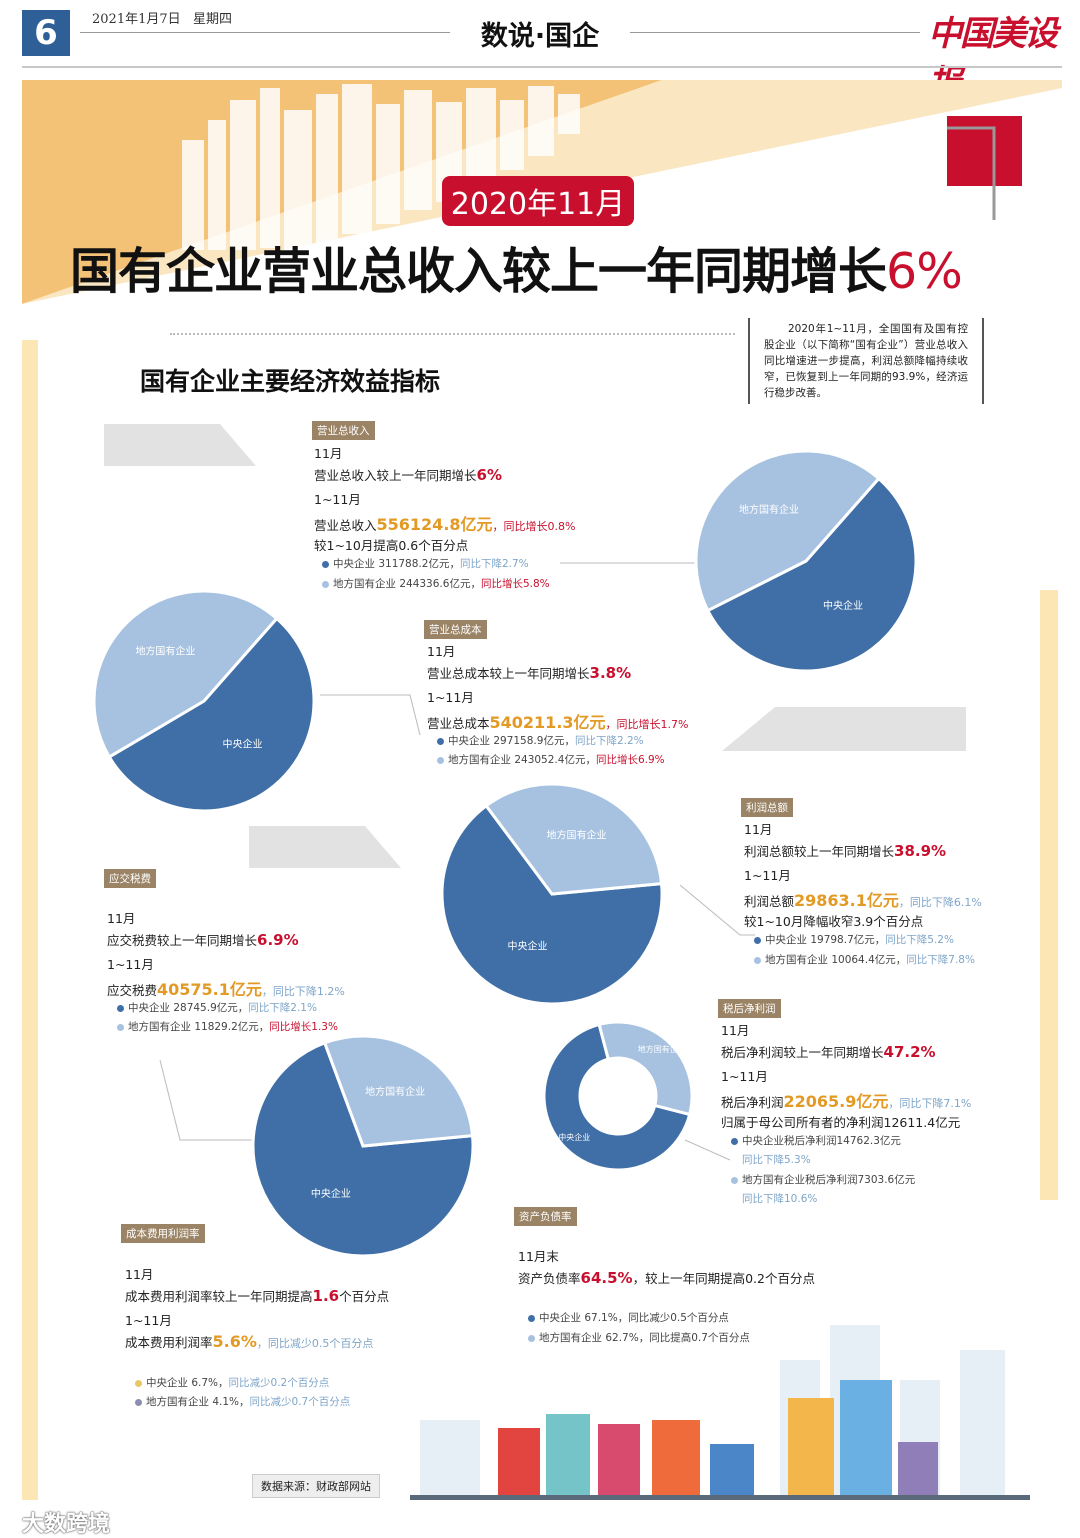 This screenshot has width=1080, height=1538. I want to click on donut-hole, so click(618, 1096).